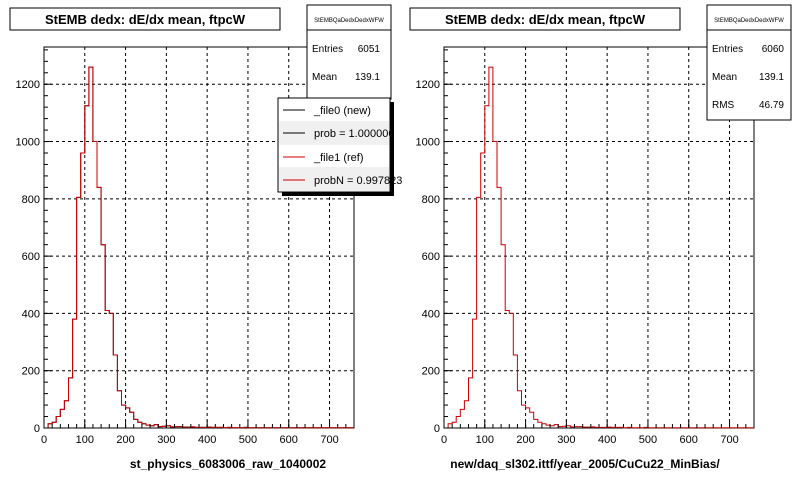 The width and height of the screenshot is (800, 480). What do you see at coordinates (349, 52) in the screenshot?
I see `left-stats-box` at bounding box center [349, 52].